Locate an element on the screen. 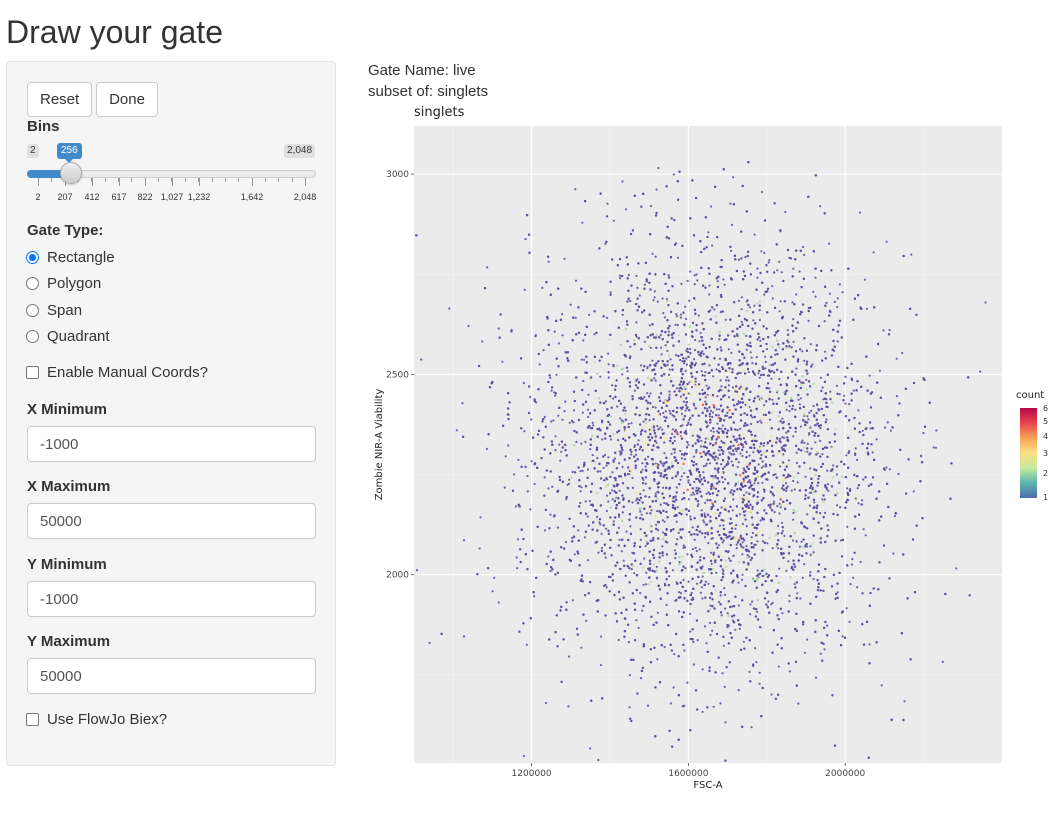 Image resolution: width=1062 pixels, height=834 pixels. gate-type-quadrant: Quadrant is located at coordinates (68, 336).